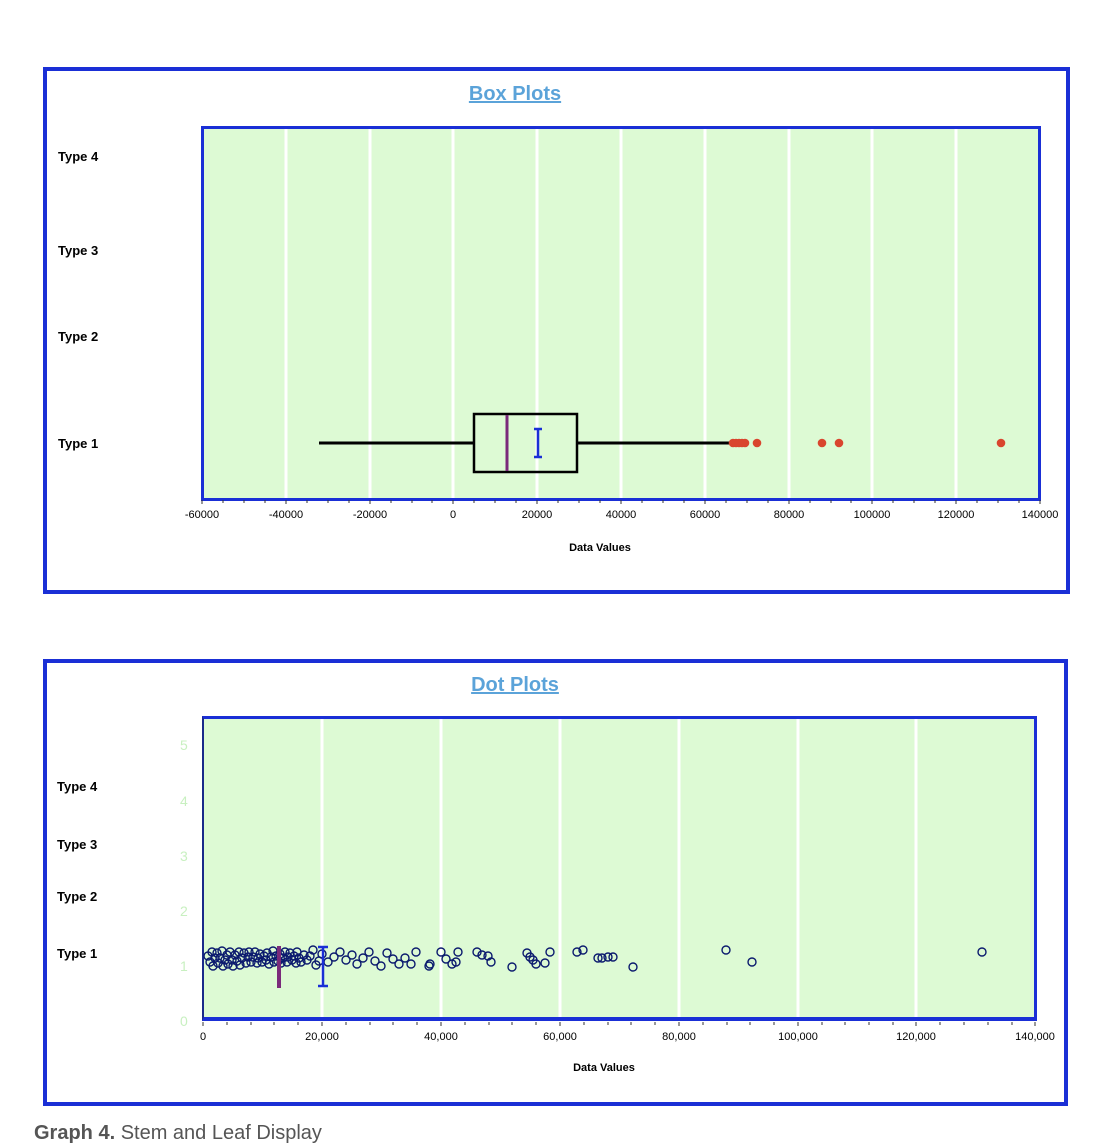 Image resolution: width=1112 pixels, height=1146 pixels. Describe the element at coordinates (515, 94) in the screenshot. I see `box-plot-title: Box Plots` at that location.